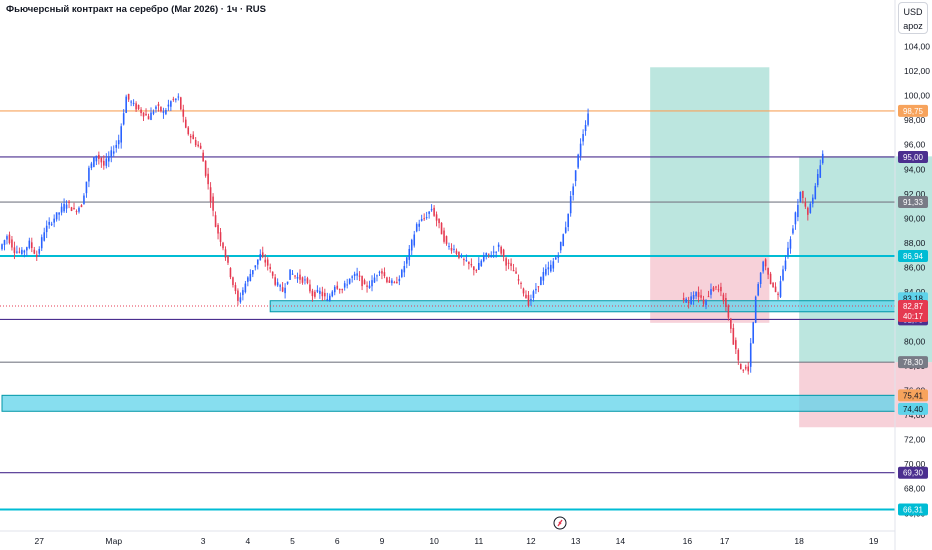  I want to click on time-tick-label: 13, so click(576, 541).